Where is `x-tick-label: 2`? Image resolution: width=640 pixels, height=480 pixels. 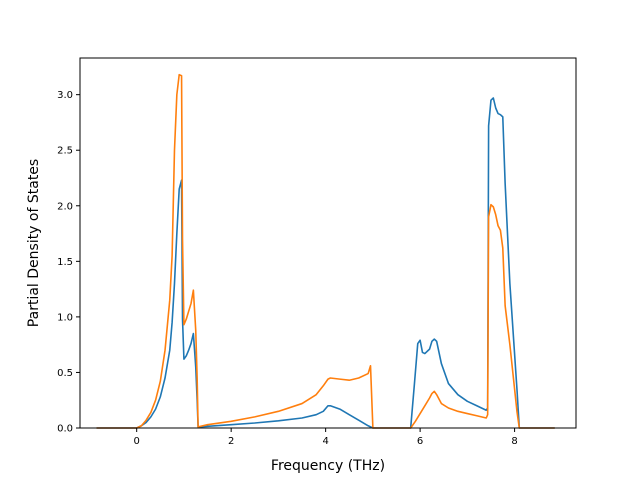 x-tick-label: 2 is located at coordinates (231, 441).